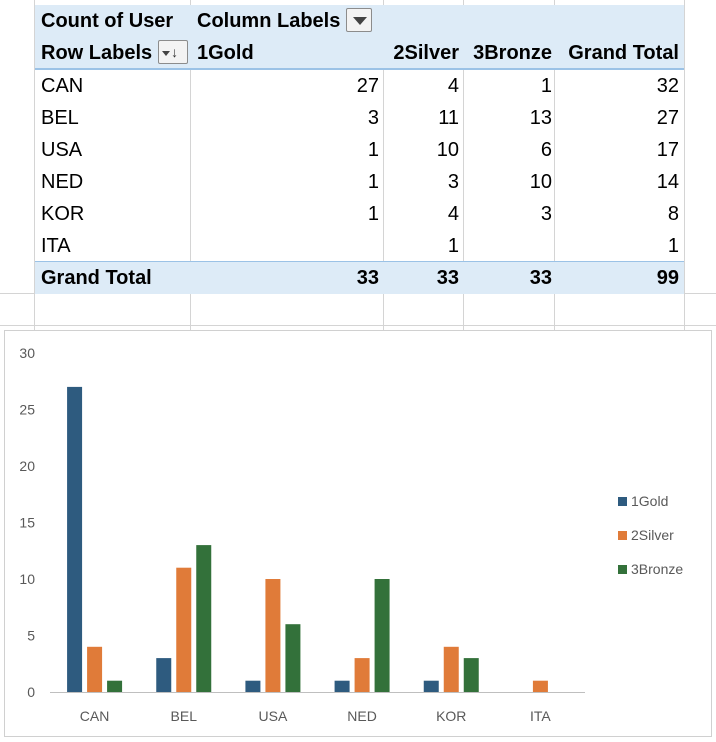 The width and height of the screenshot is (716, 742). Describe the element at coordinates (359, 118) in the screenshot. I see `table-row: BEL 3 11 13 27` at that location.